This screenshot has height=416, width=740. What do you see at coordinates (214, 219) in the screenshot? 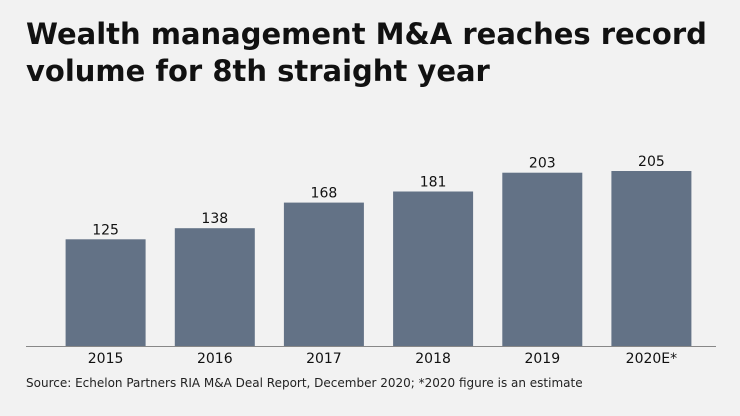
I see `value-label: 138` at bounding box center [214, 219].